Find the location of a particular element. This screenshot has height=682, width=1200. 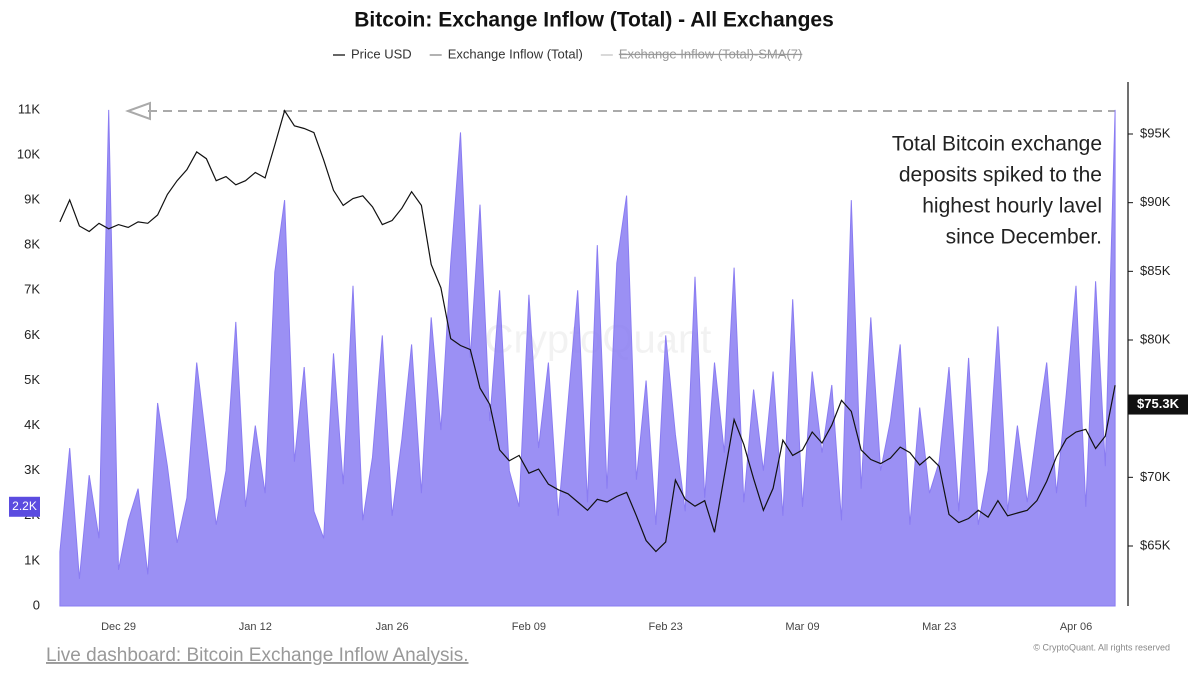

copyright: © CryptoQuant. All rights reserved is located at coordinates (1101, 647).